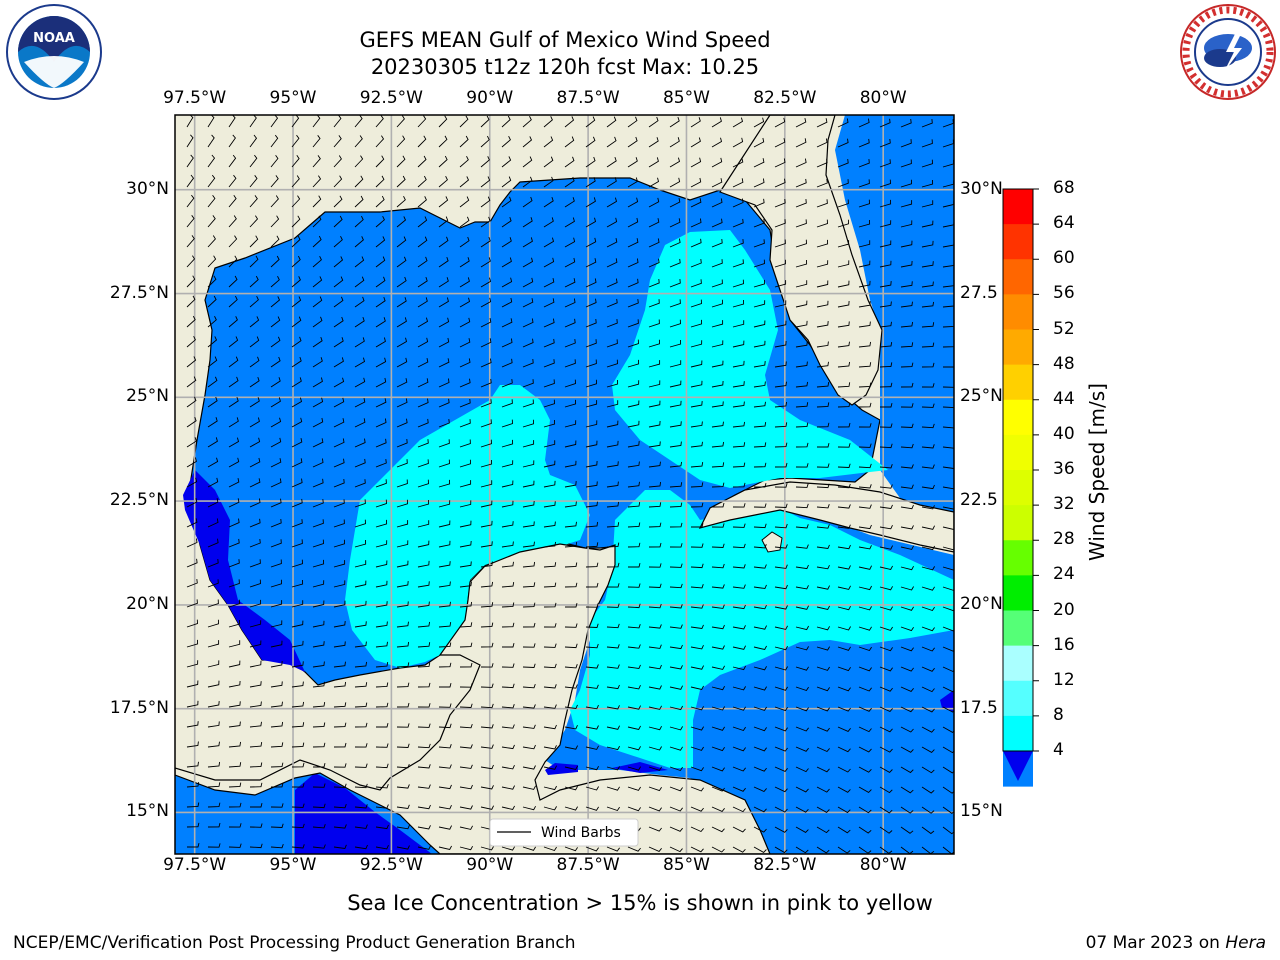  Describe the element at coordinates (606, 768) in the screenshot. I see `wind-0-4-region-honduras` at that location.